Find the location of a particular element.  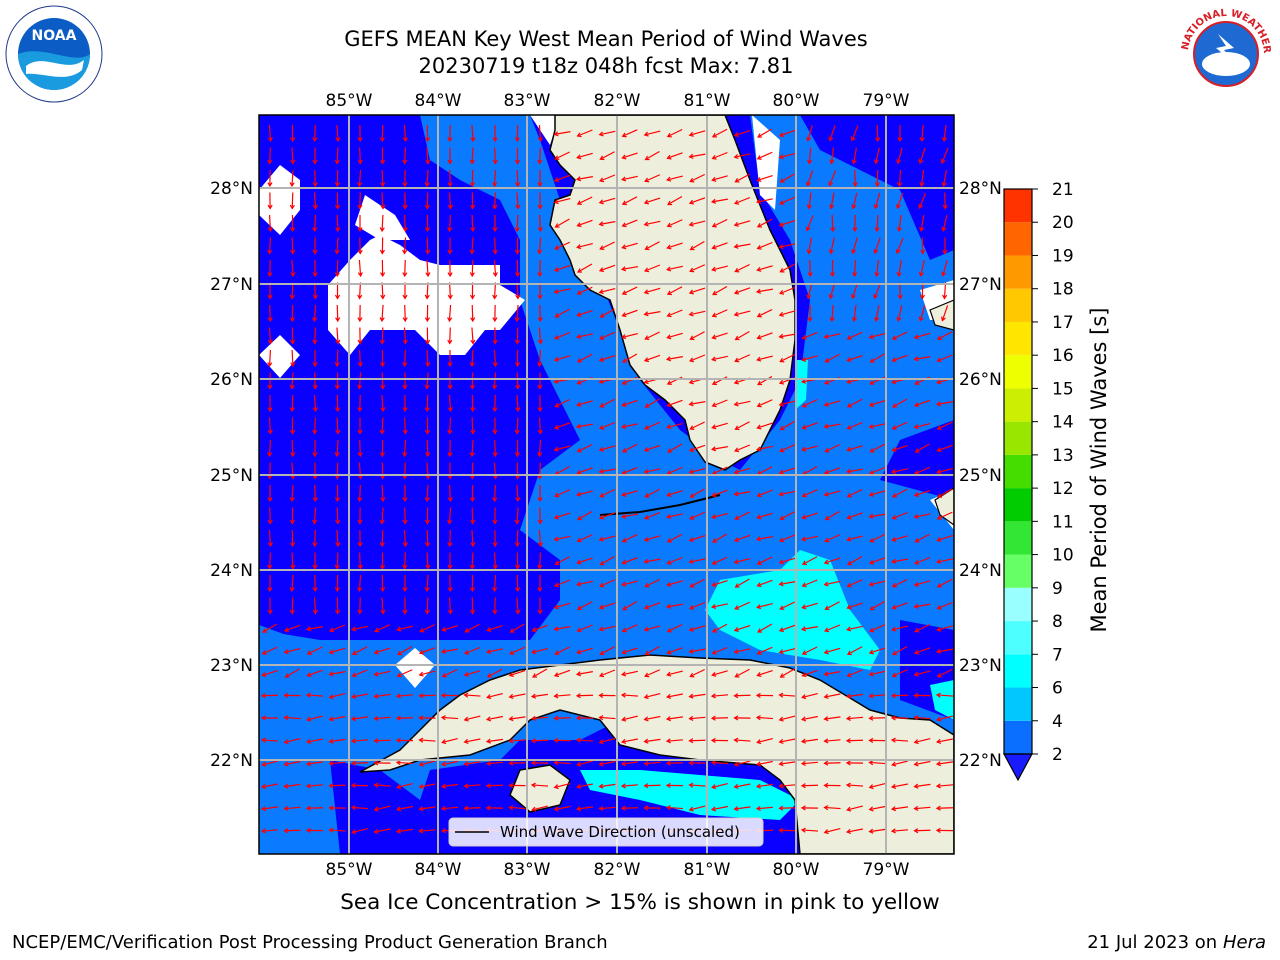

lat-tick-label: 22°N is located at coordinates (231, 761).